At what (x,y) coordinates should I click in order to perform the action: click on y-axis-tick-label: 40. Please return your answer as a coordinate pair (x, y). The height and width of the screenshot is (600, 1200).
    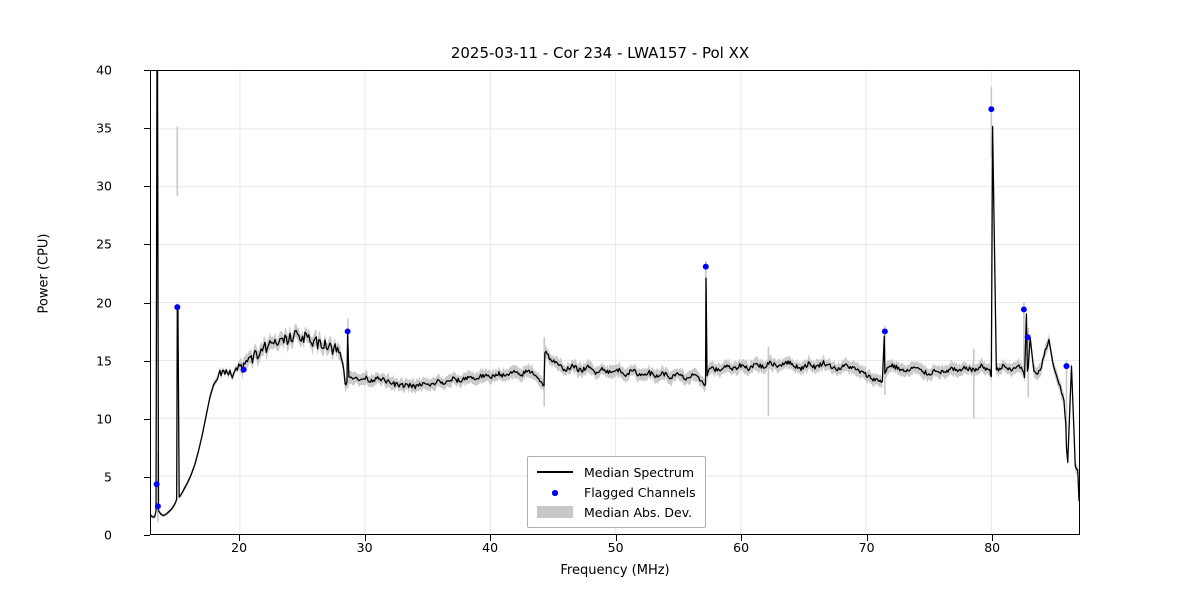
    Looking at the image, I should click on (104, 70).